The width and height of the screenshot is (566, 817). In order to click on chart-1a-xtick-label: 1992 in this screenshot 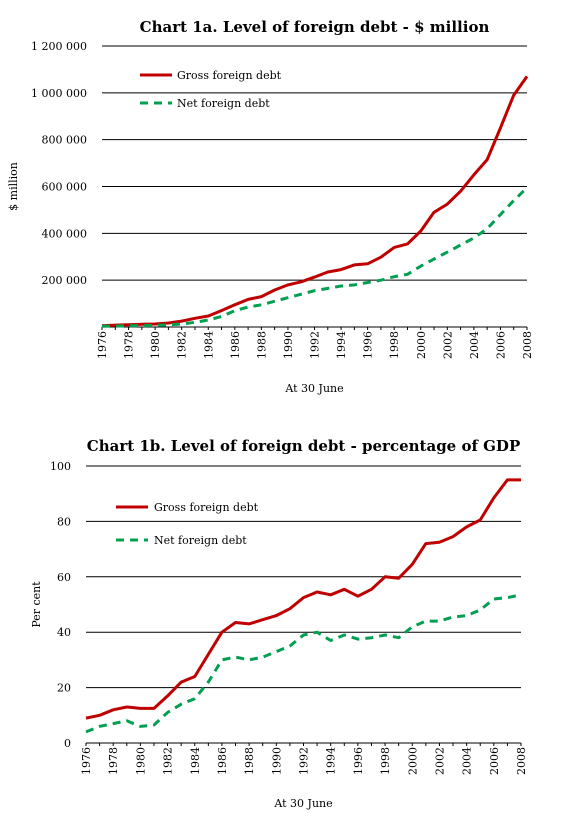, I will do `click(315, 345)`.